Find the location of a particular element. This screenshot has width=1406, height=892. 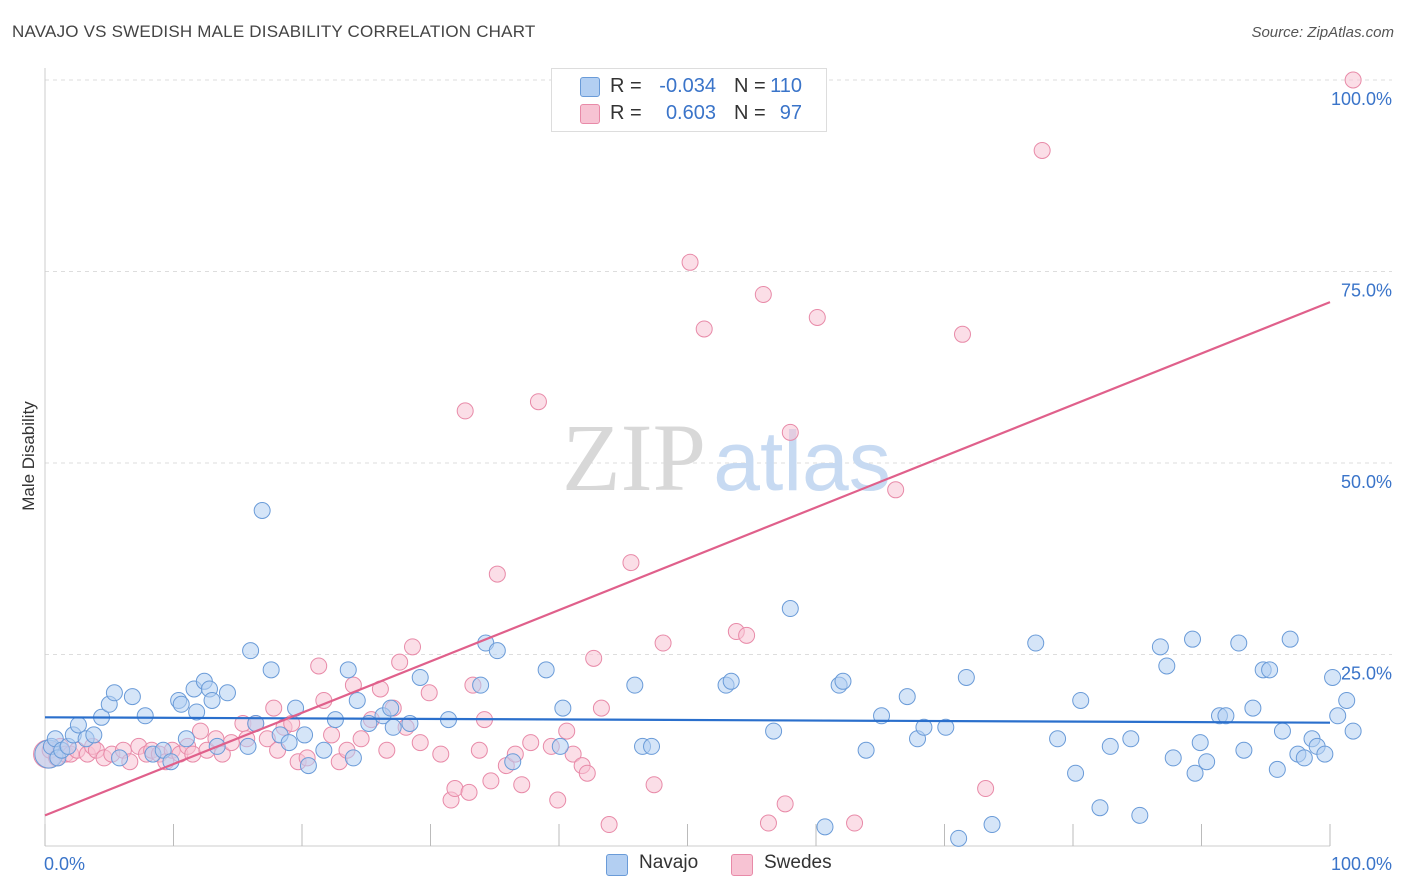

legend-n-value: 97 is located at coordinates (790, 113).